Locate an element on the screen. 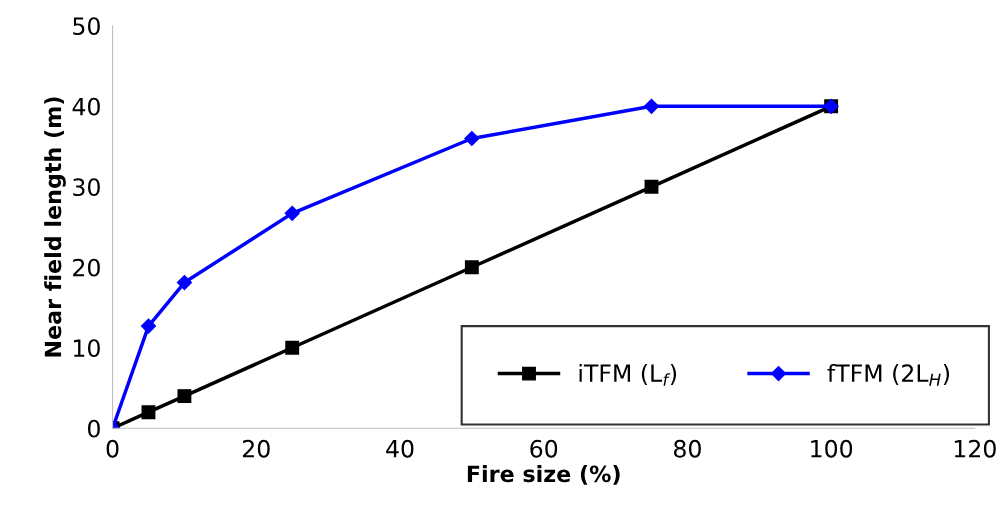  y-tick-label: 20 is located at coordinates (86, 267).